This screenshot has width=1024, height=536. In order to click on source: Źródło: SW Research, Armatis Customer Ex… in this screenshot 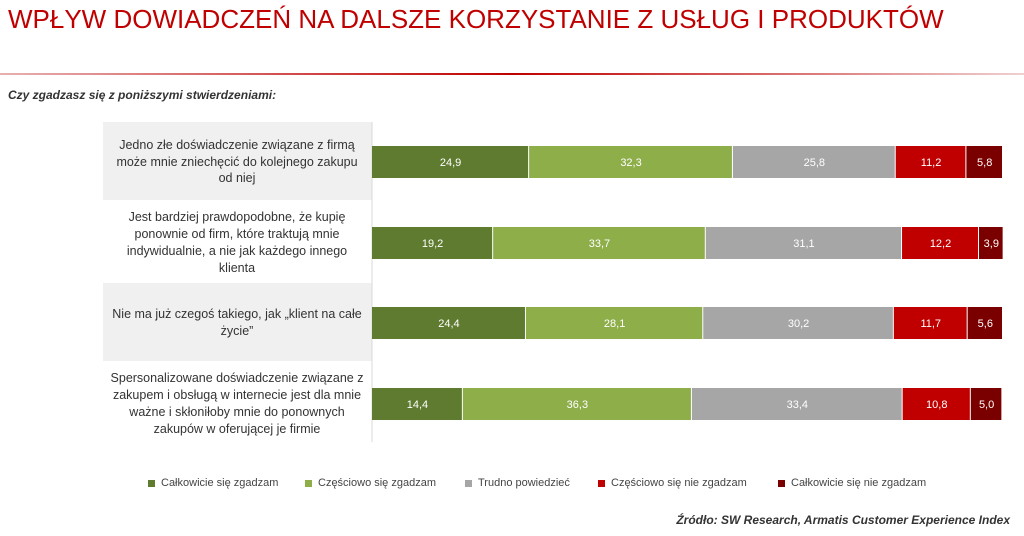, I will do `click(843, 520)`.